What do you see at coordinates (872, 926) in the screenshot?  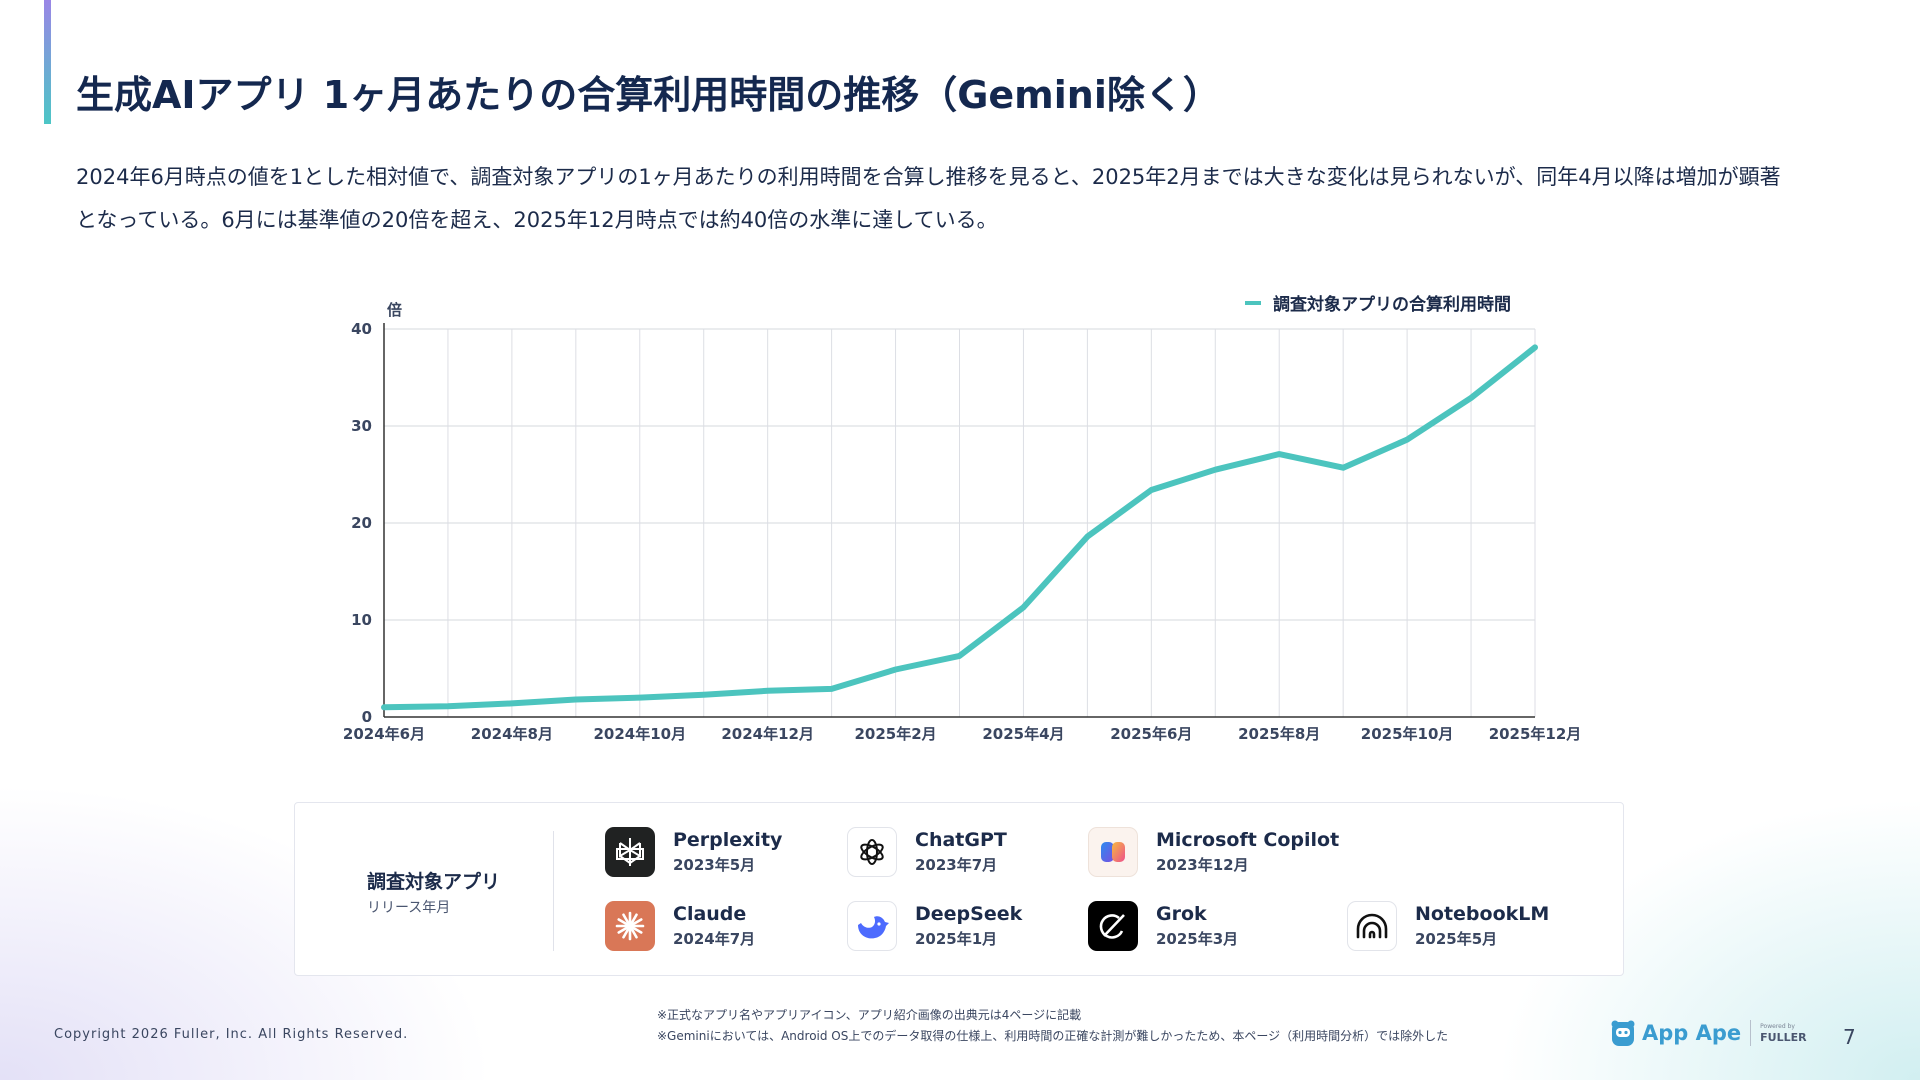 I see `deepseek-icon` at bounding box center [872, 926].